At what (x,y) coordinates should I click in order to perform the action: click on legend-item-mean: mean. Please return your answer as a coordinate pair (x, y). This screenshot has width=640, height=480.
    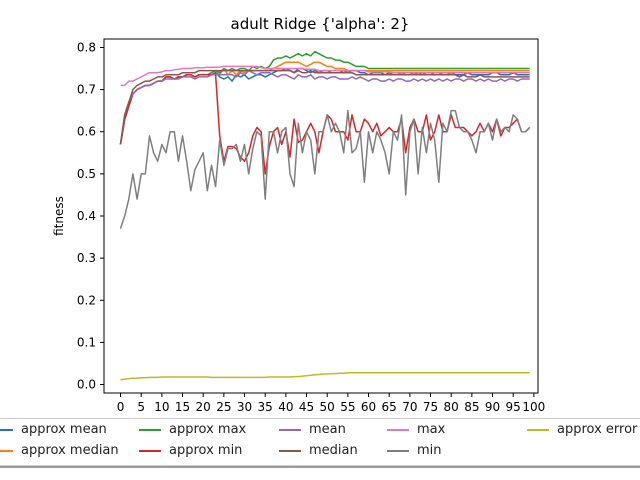
    Looking at the image, I should click on (312, 429).